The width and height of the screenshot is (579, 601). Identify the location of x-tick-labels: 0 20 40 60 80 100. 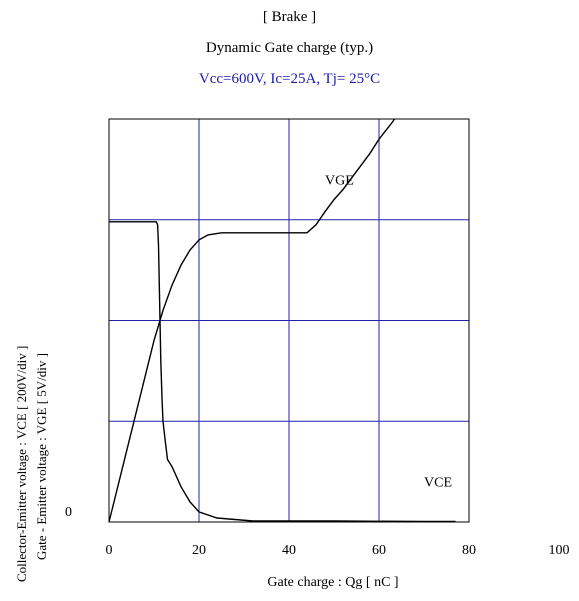
(338, 550).